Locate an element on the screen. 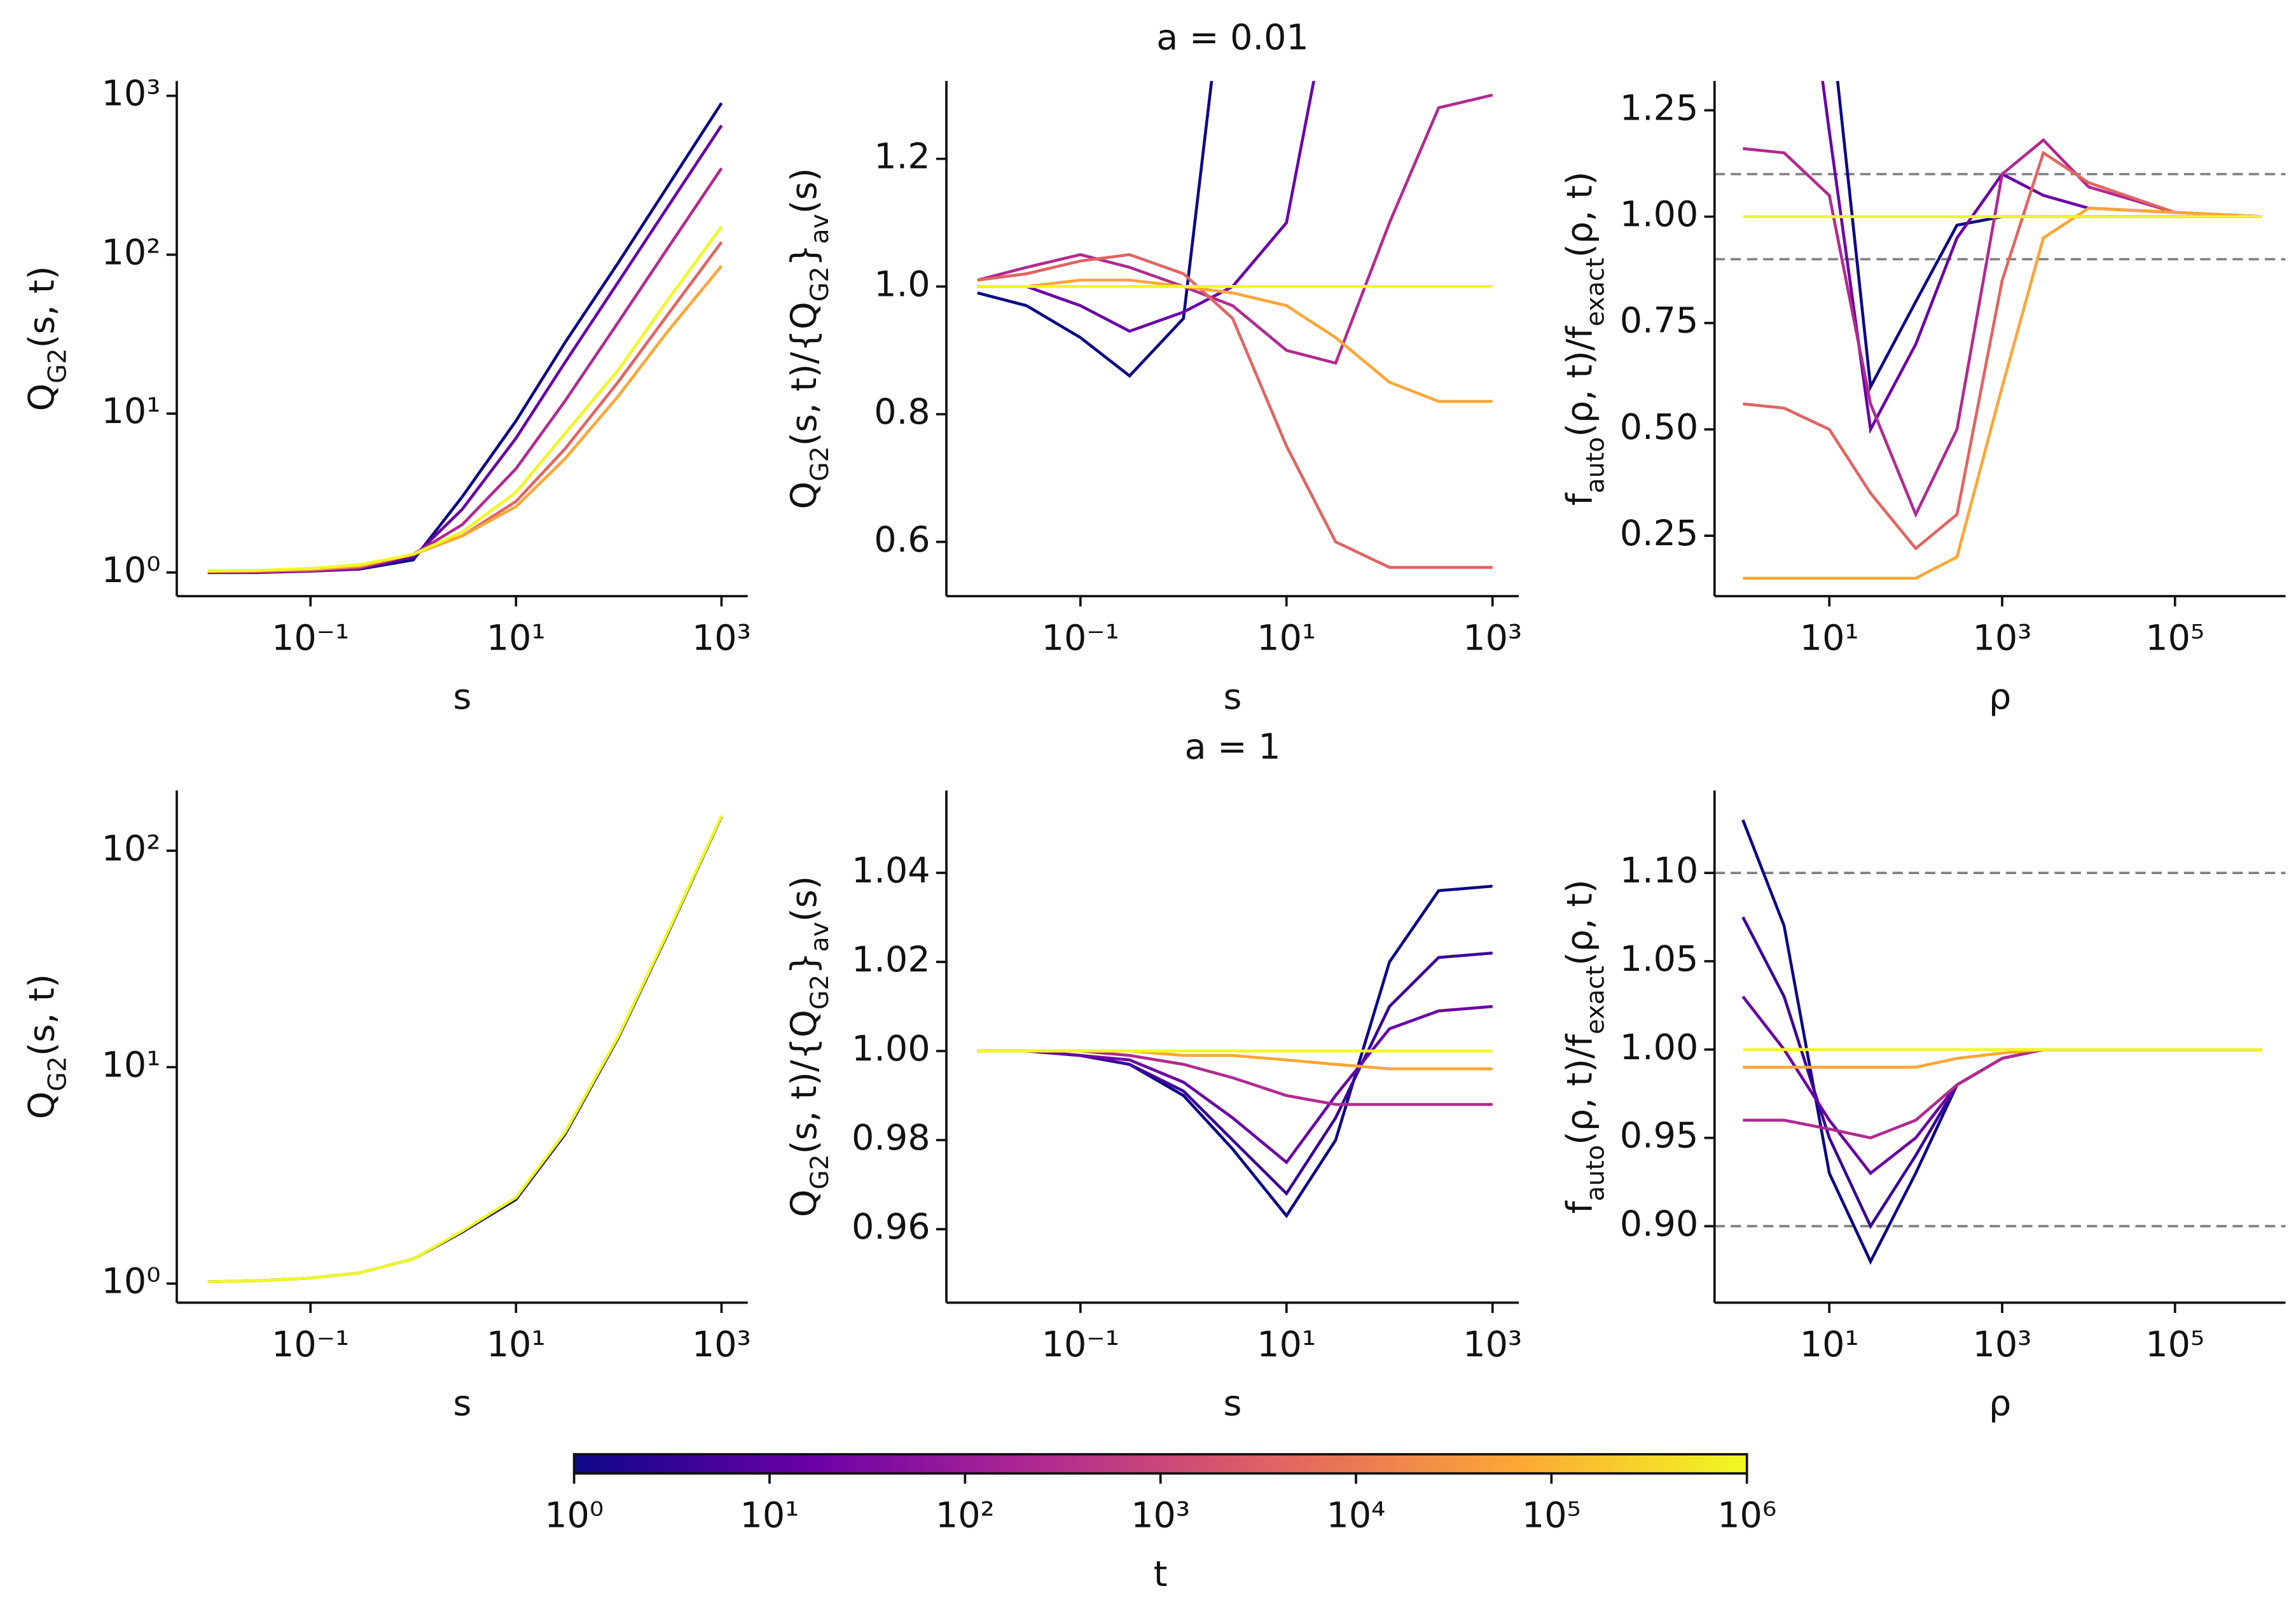 The height and width of the screenshot is (1600, 2296). y-tick-label: 1.25 is located at coordinates (1659, 108).